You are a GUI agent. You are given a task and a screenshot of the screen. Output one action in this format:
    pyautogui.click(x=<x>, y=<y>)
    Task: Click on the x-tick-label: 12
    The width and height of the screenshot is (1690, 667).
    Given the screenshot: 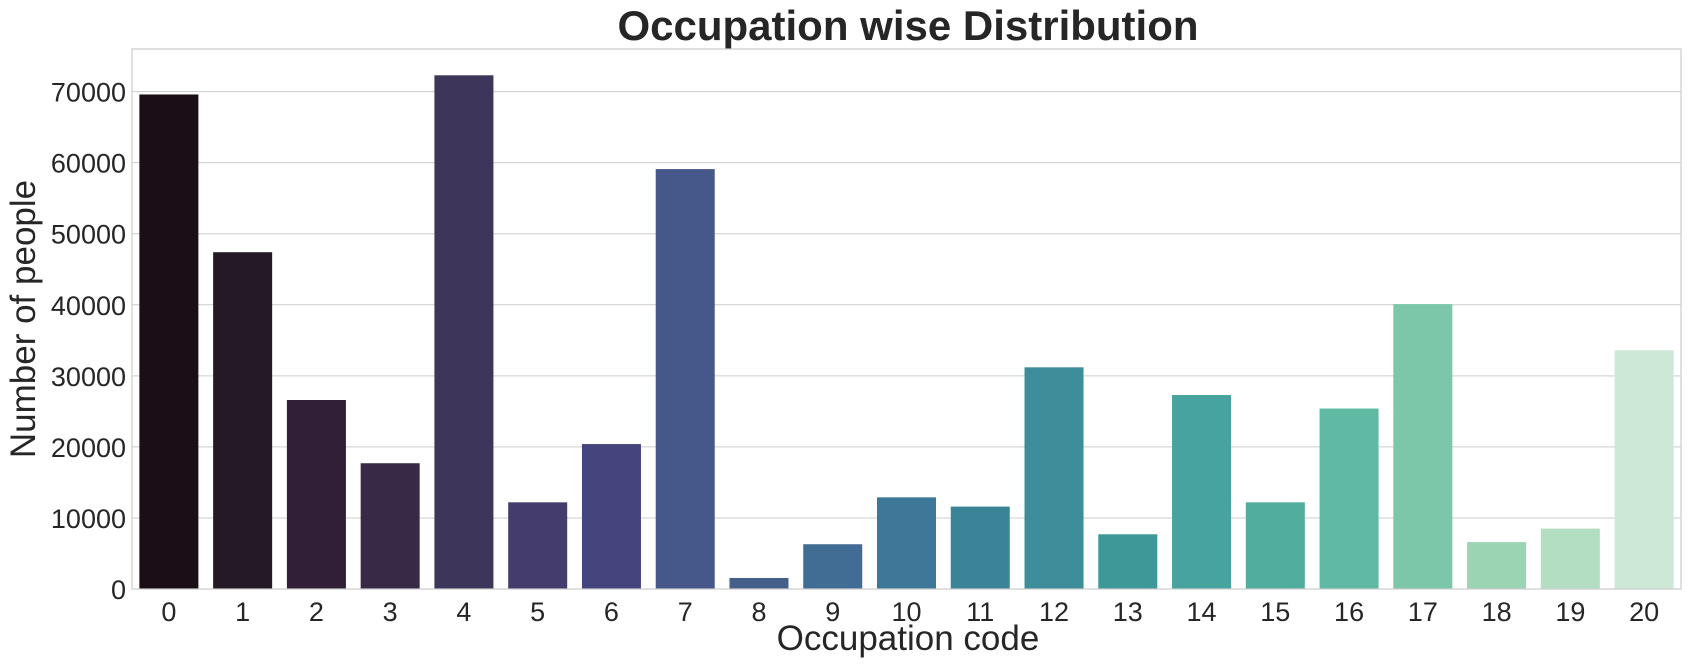 What is the action you would take?
    pyautogui.click(x=1054, y=612)
    